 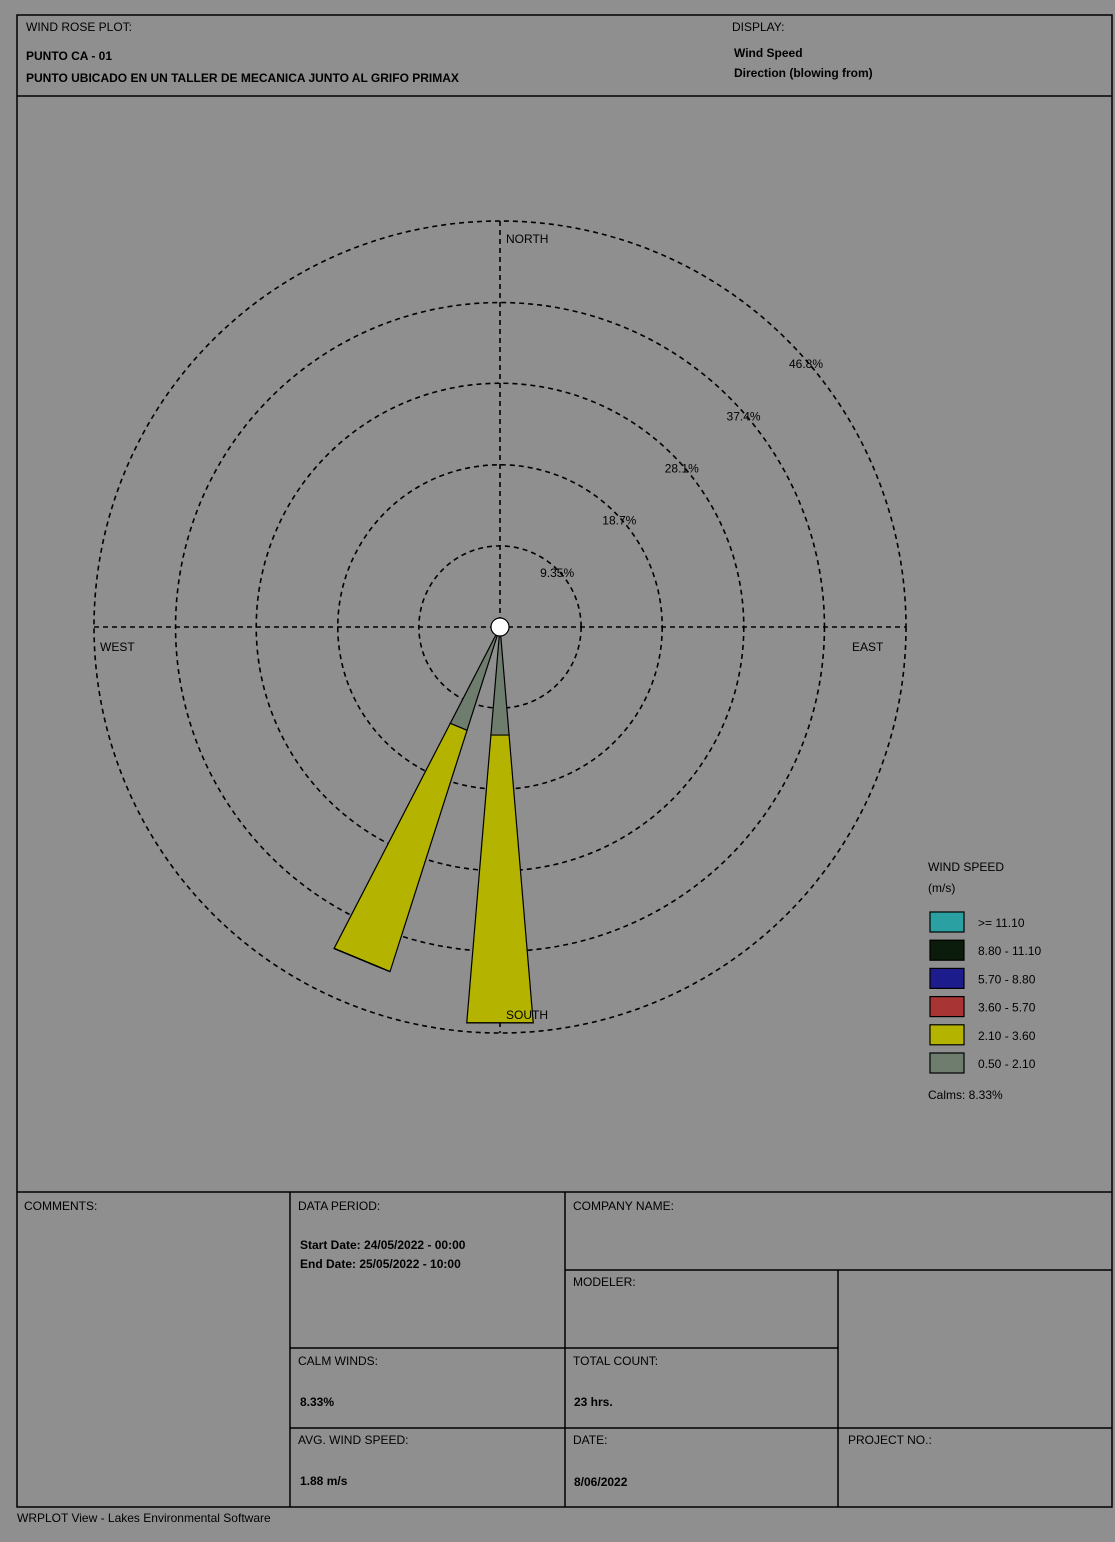 What do you see at coordinates (317, 1402) in the screenshot?
I see `cell-value: 8.33%` at bounding box center [317, 1402].